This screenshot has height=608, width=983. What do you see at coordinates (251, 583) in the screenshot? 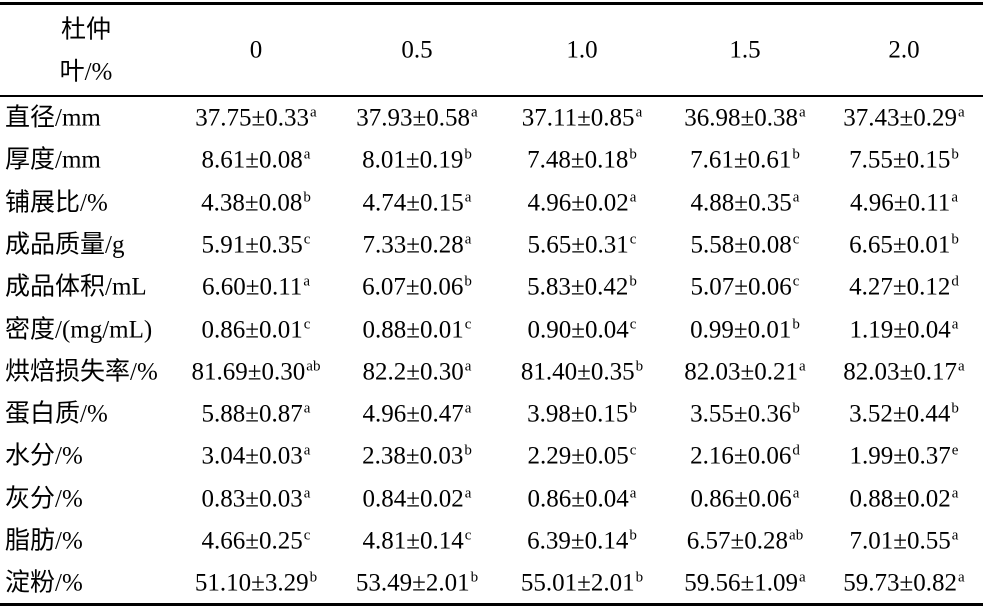
I see `cell-value: 51.10±3.29` at bounding box center [251, 583].